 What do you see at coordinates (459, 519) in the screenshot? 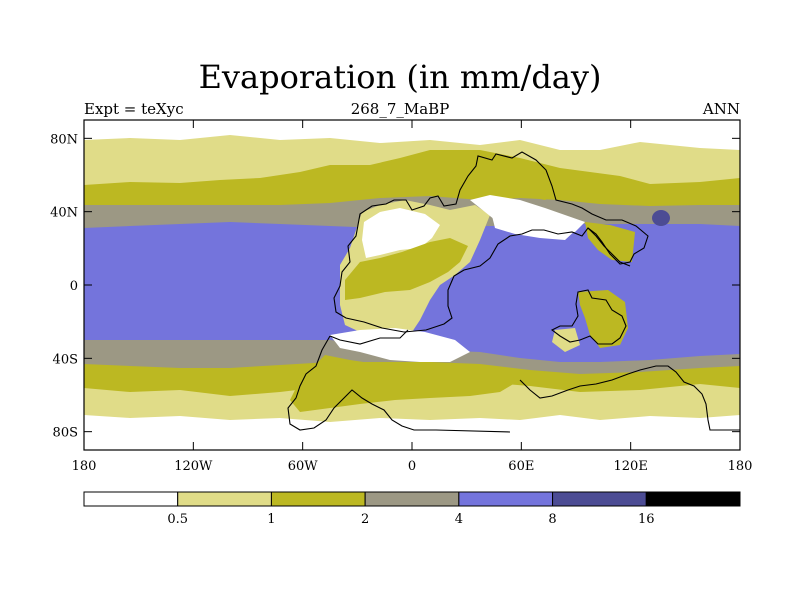
I see `colorbar-label: 4` at bounding box center [459, 519].